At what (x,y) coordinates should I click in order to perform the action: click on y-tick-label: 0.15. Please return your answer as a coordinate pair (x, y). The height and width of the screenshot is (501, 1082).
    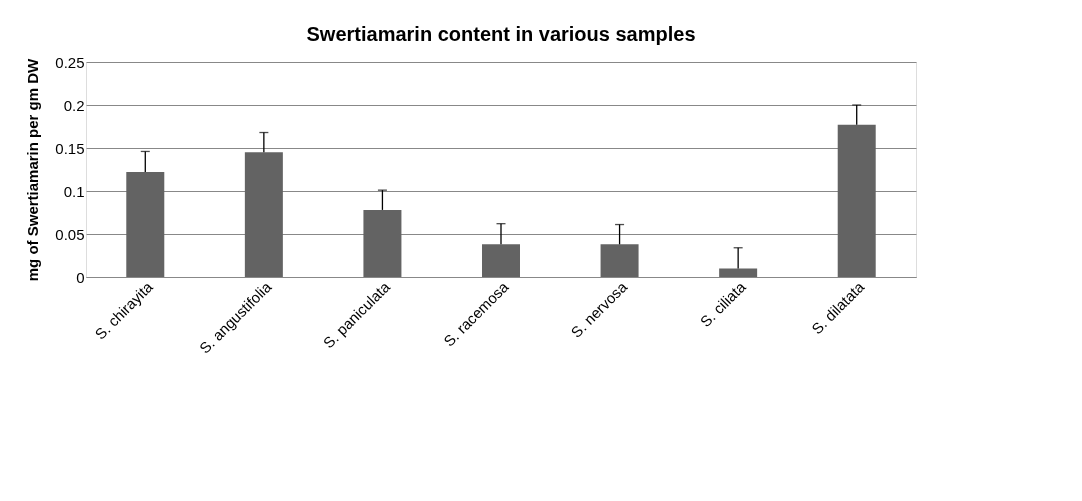
    Looking at the image, I should click on (70, 148).